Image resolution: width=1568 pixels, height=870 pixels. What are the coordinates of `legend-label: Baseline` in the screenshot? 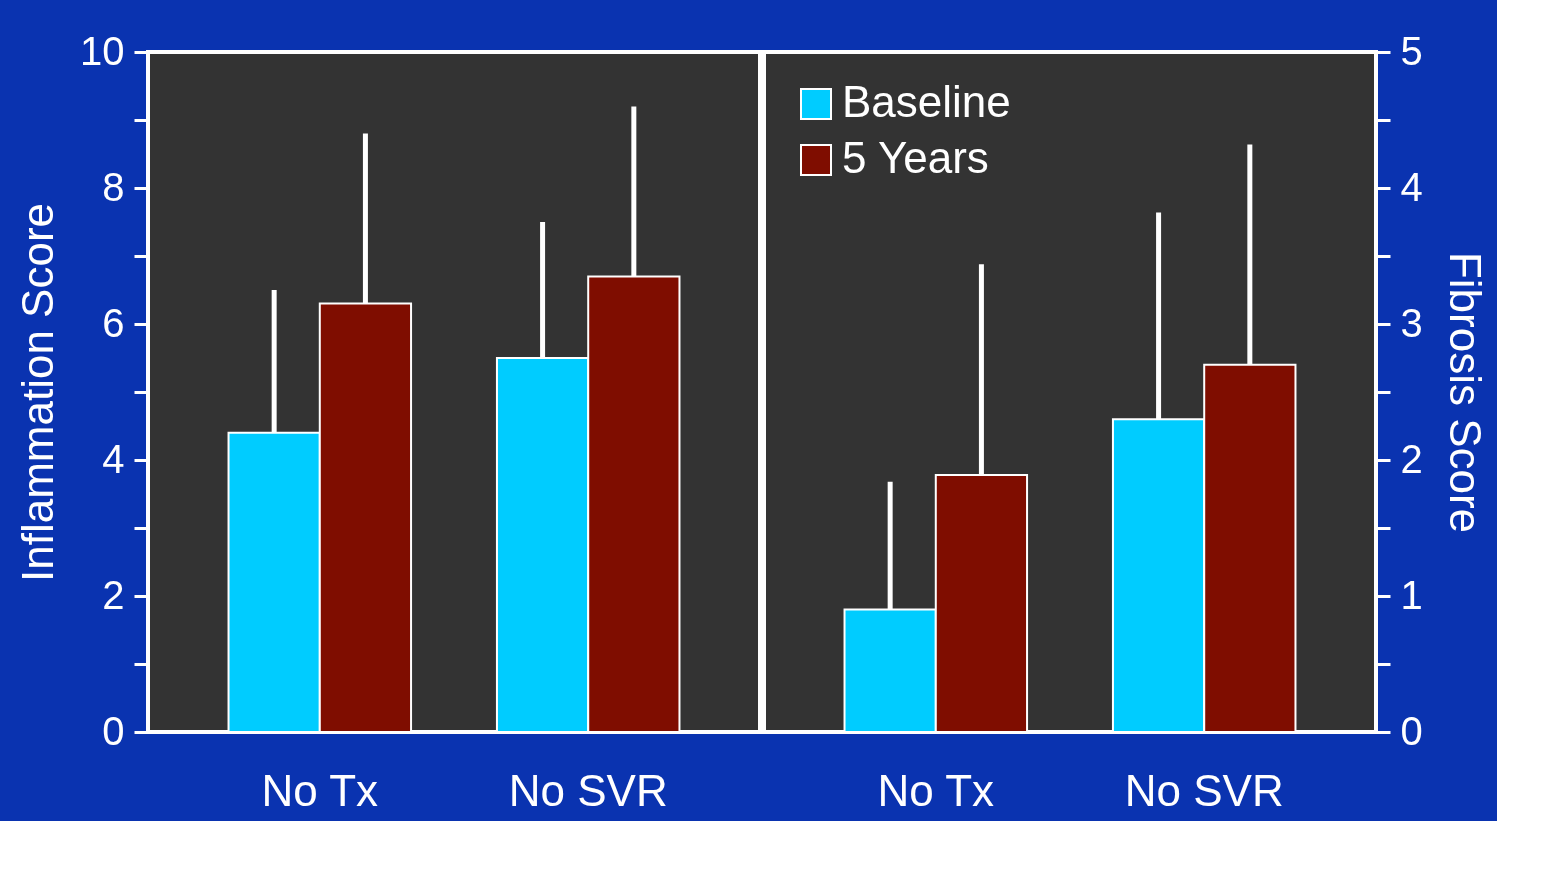 It's located at (926, 101).